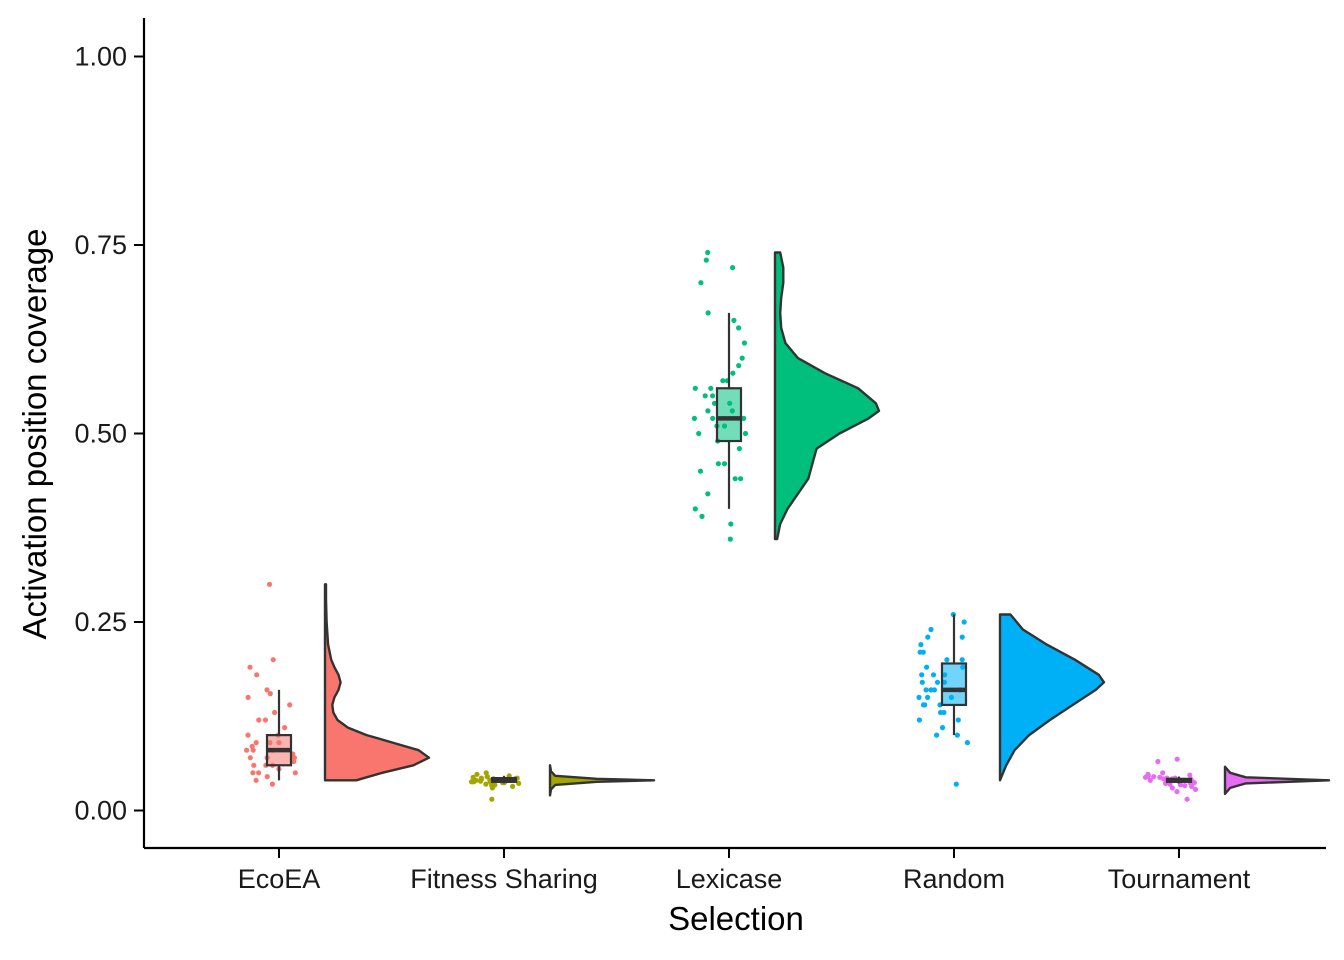  I want to click on y-tick-label: 0.50, so click(100, 434).